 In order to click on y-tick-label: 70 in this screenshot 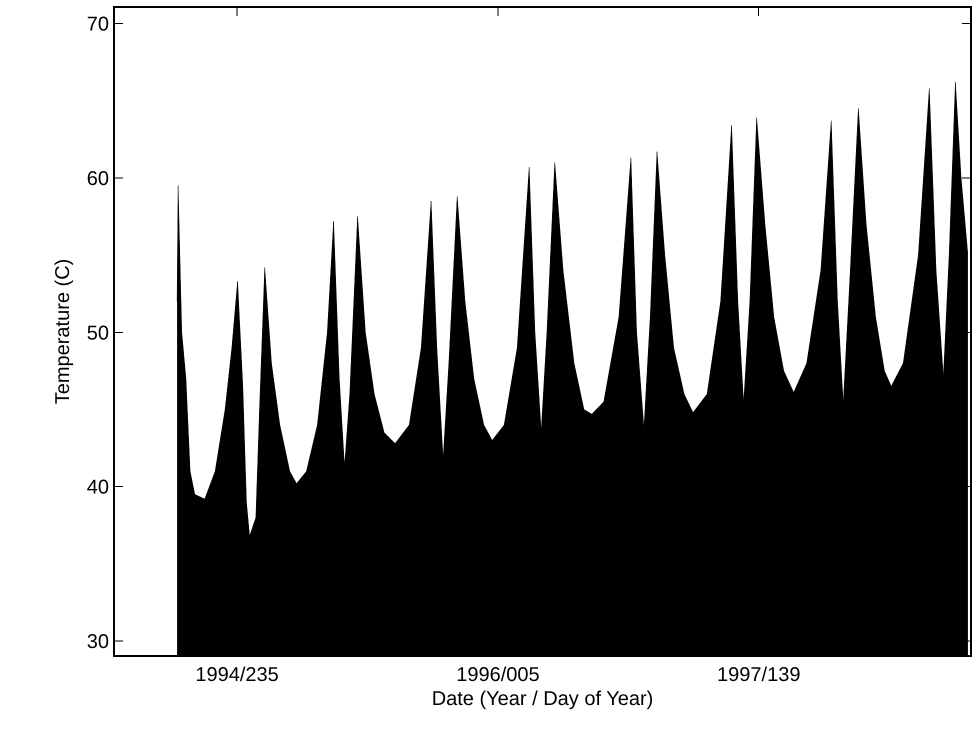, I will do `click(97, 24)`.